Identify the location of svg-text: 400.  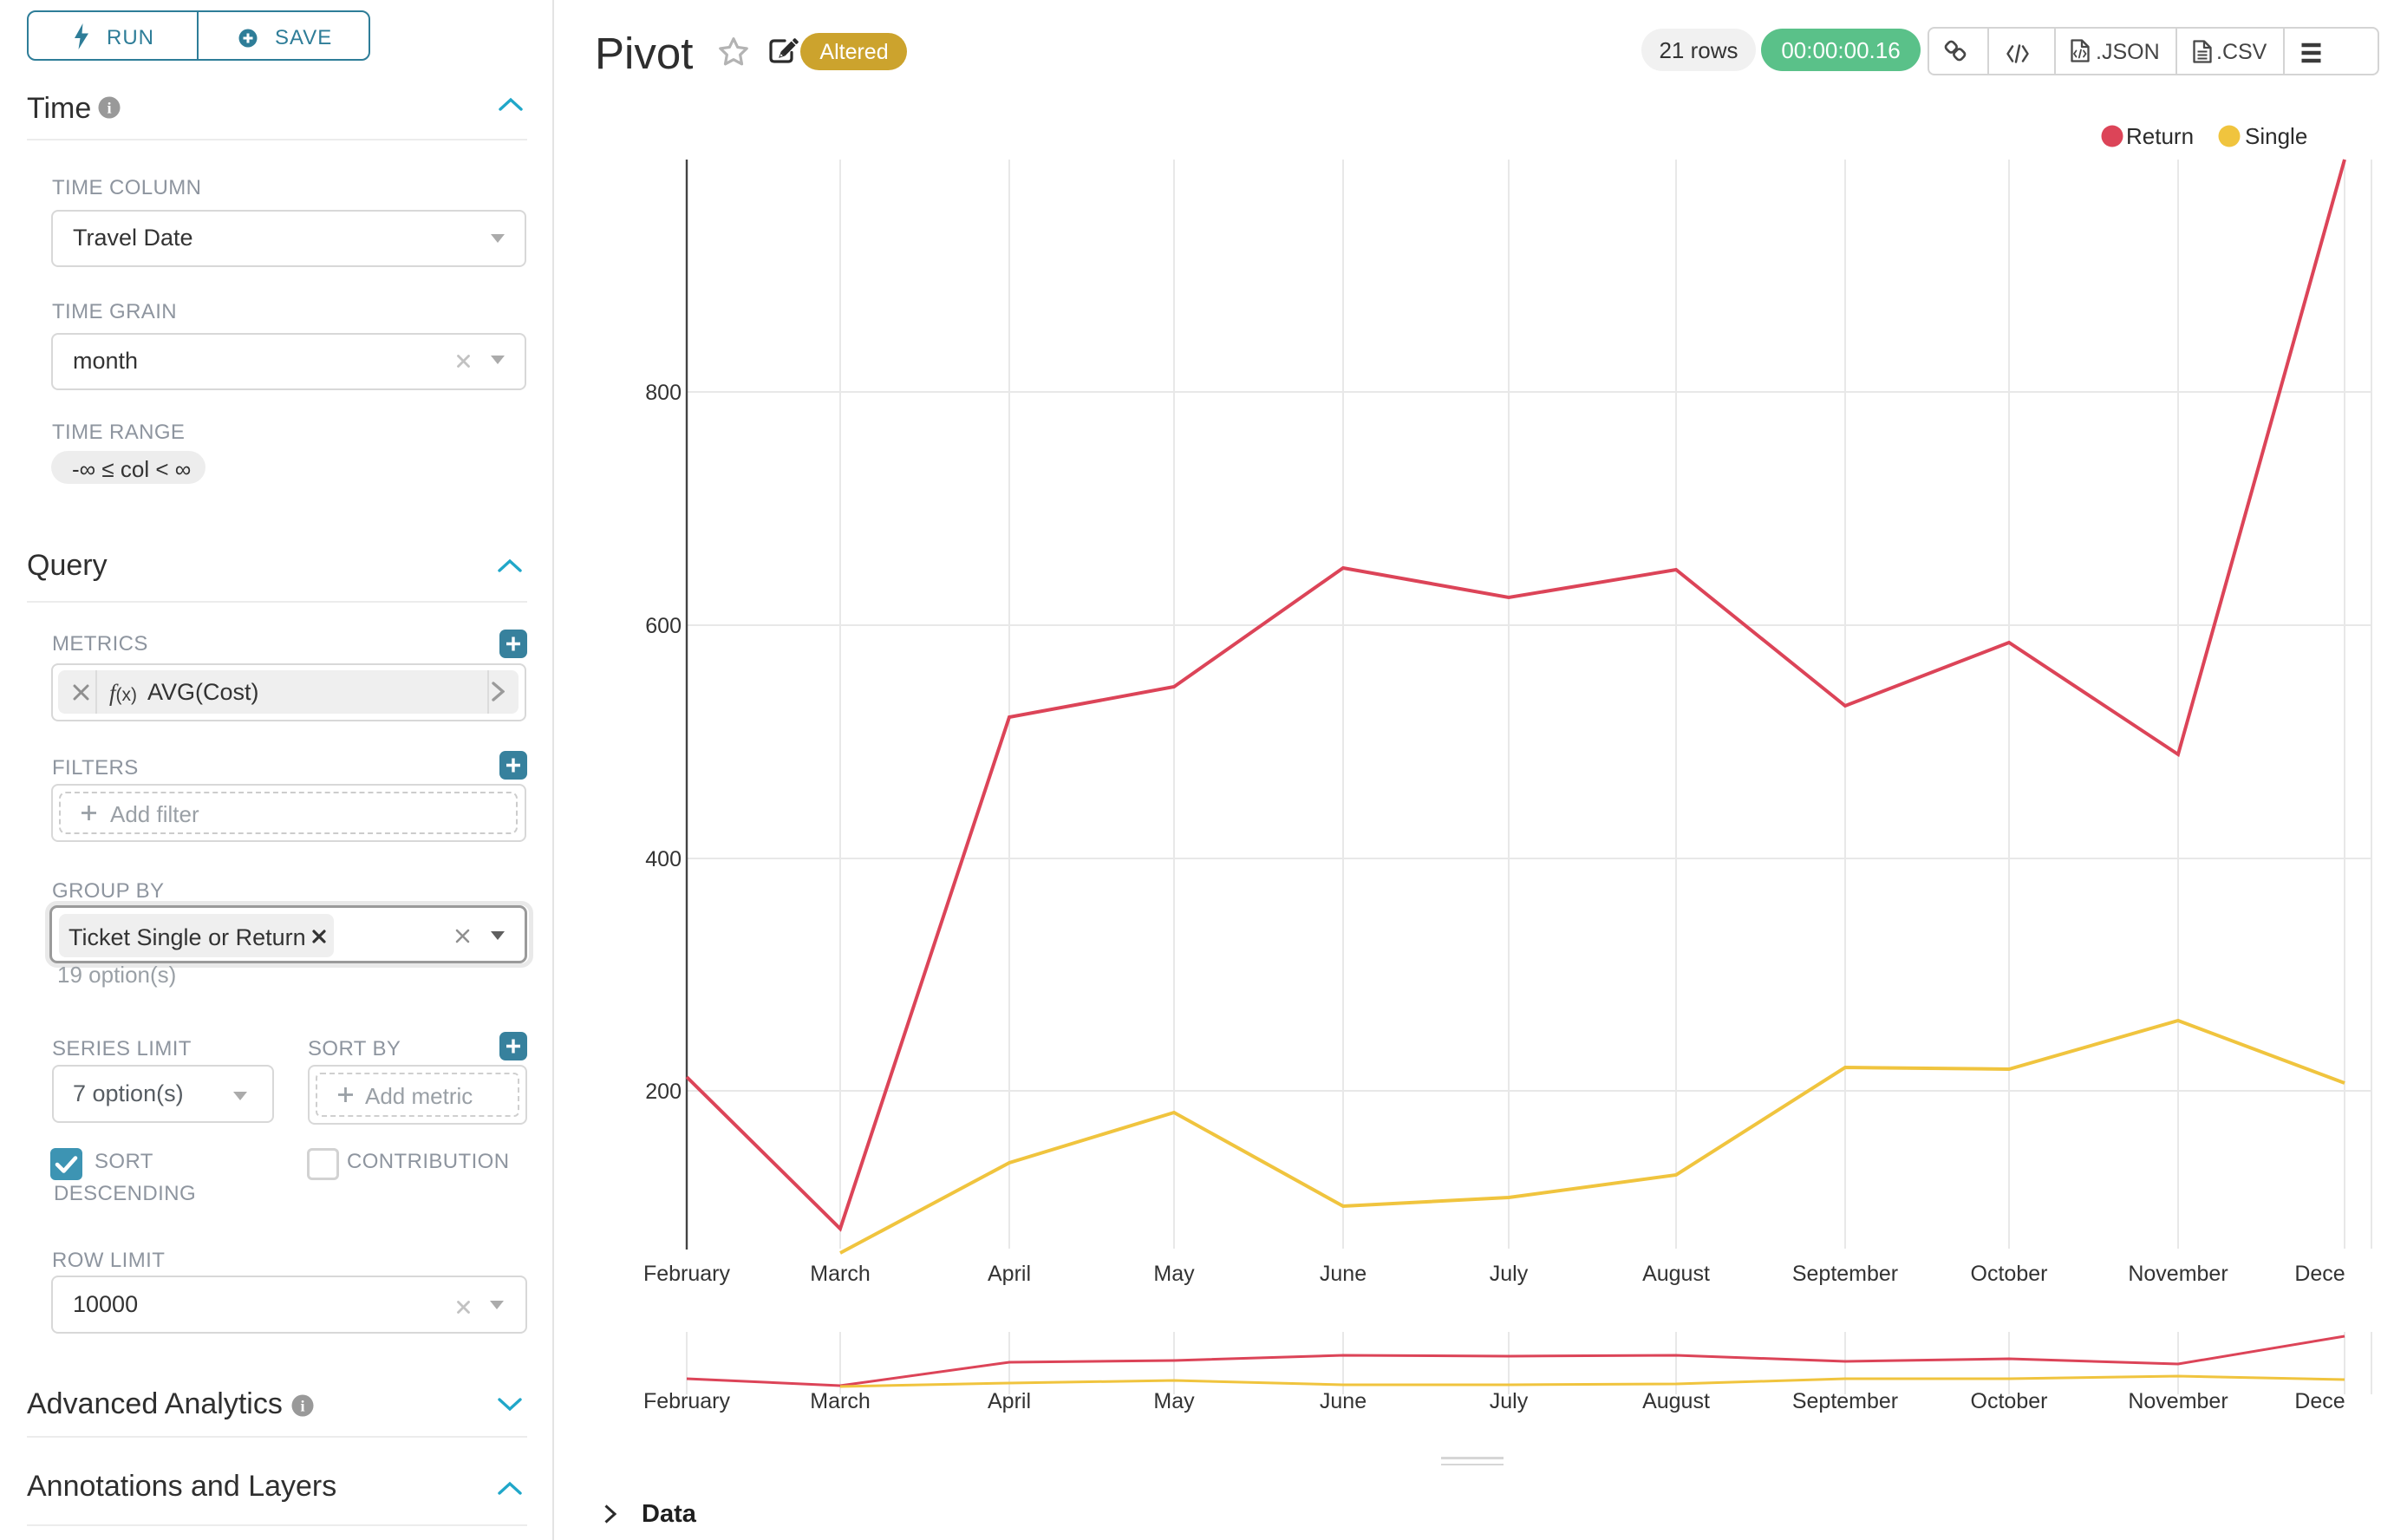
(664, 859).